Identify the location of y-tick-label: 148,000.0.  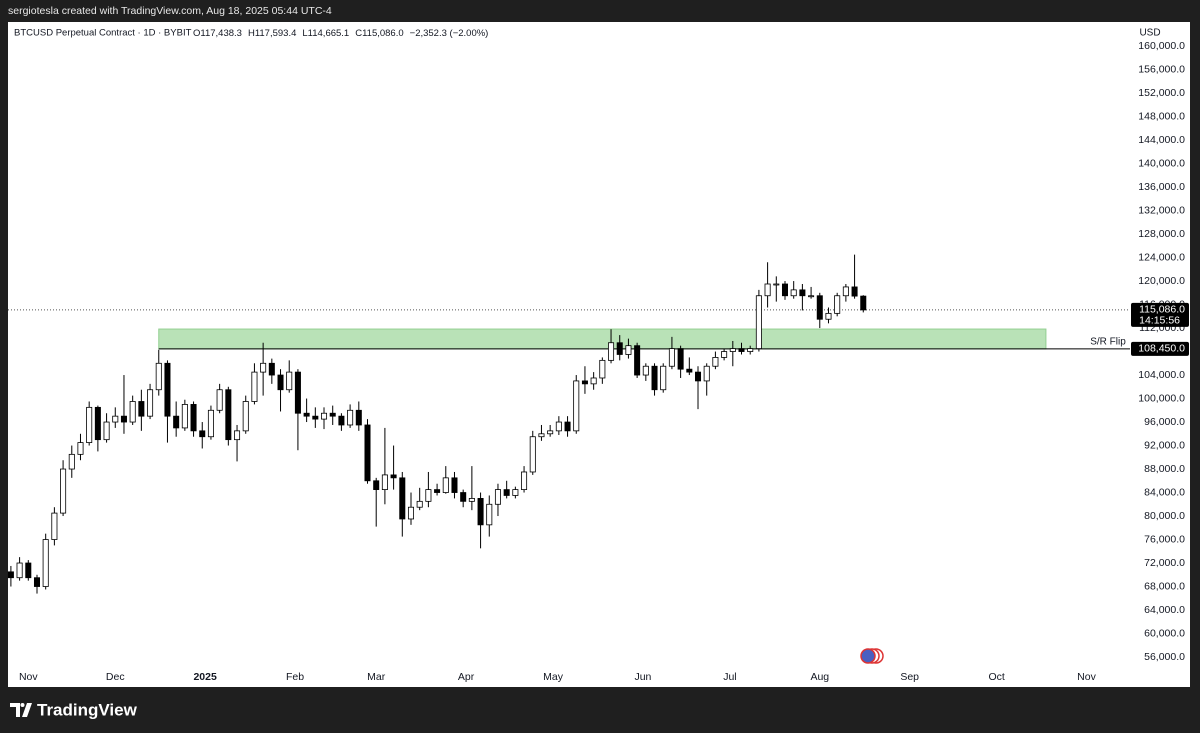
(1161, 116).